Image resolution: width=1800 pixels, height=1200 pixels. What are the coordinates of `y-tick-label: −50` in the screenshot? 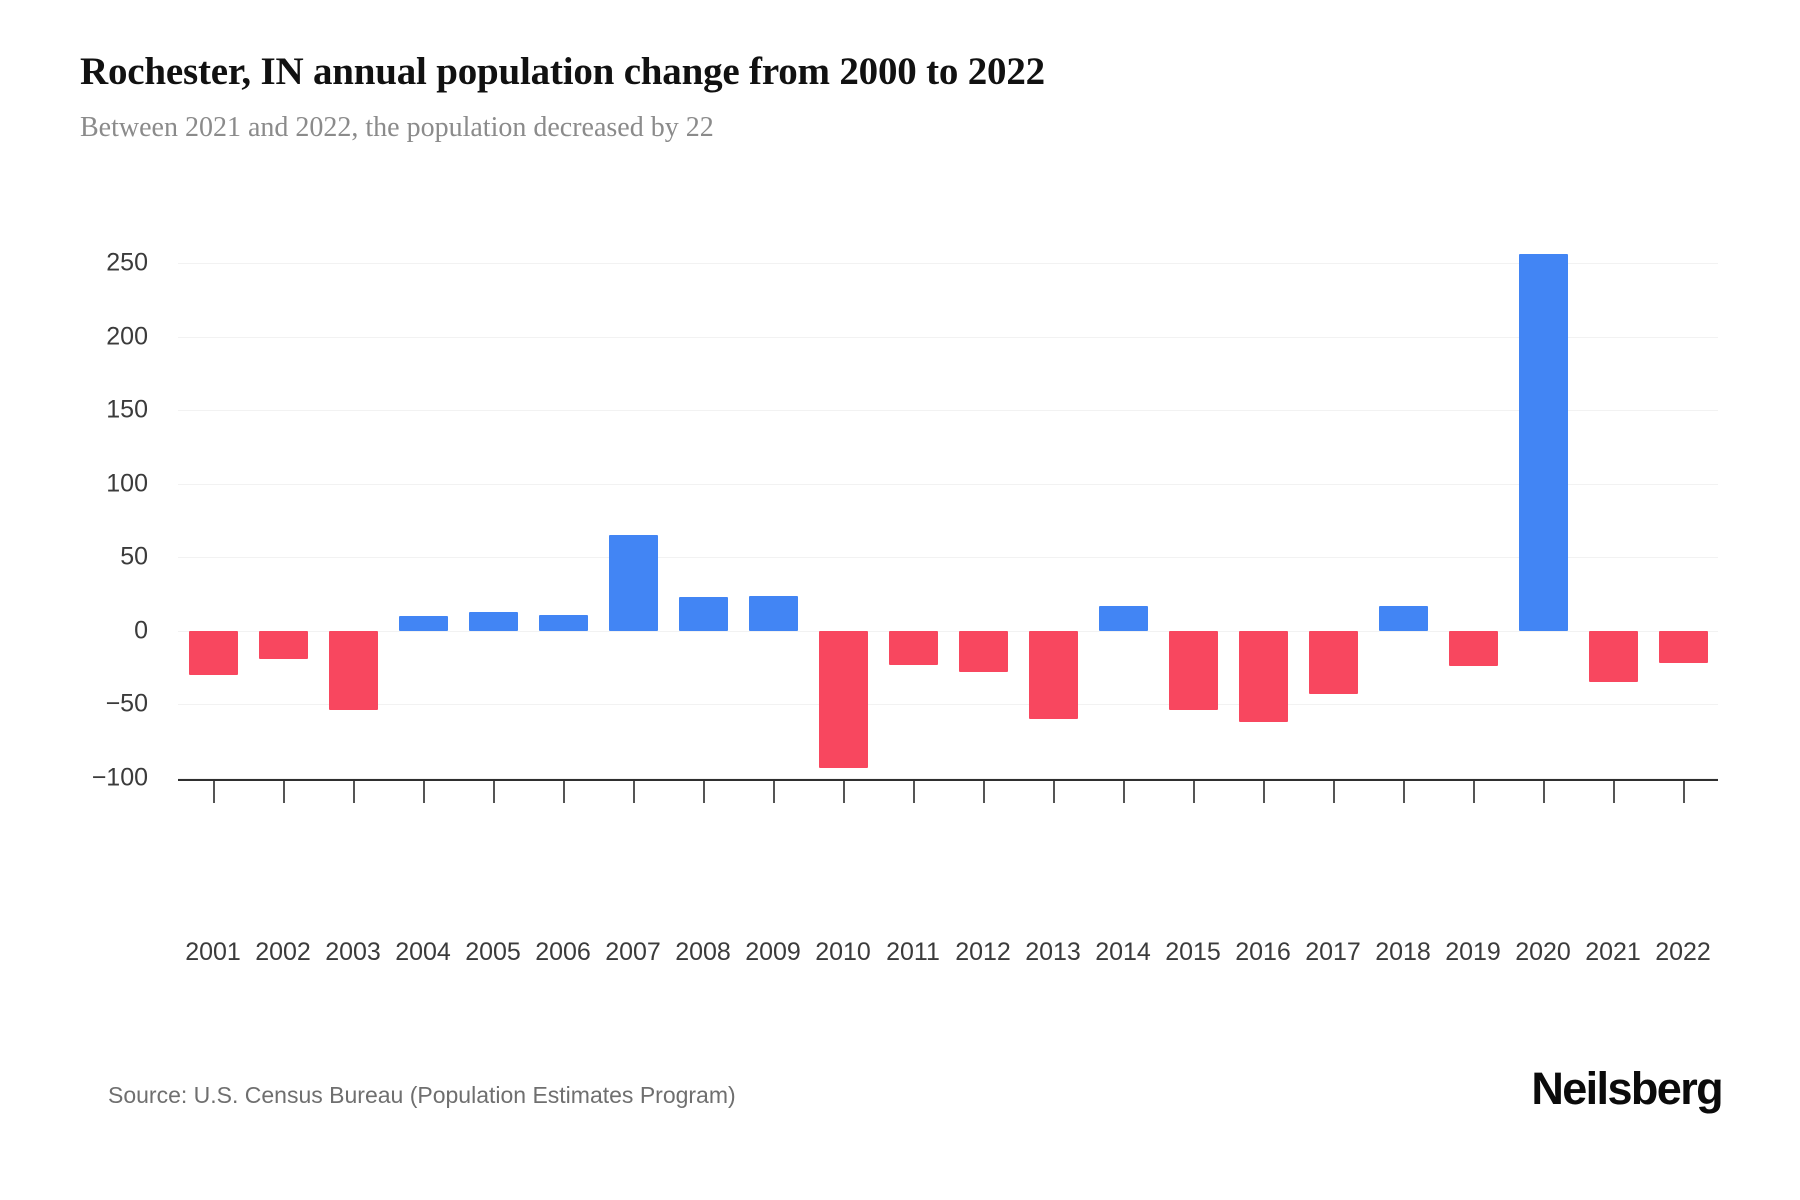 It's located at (126, 703).